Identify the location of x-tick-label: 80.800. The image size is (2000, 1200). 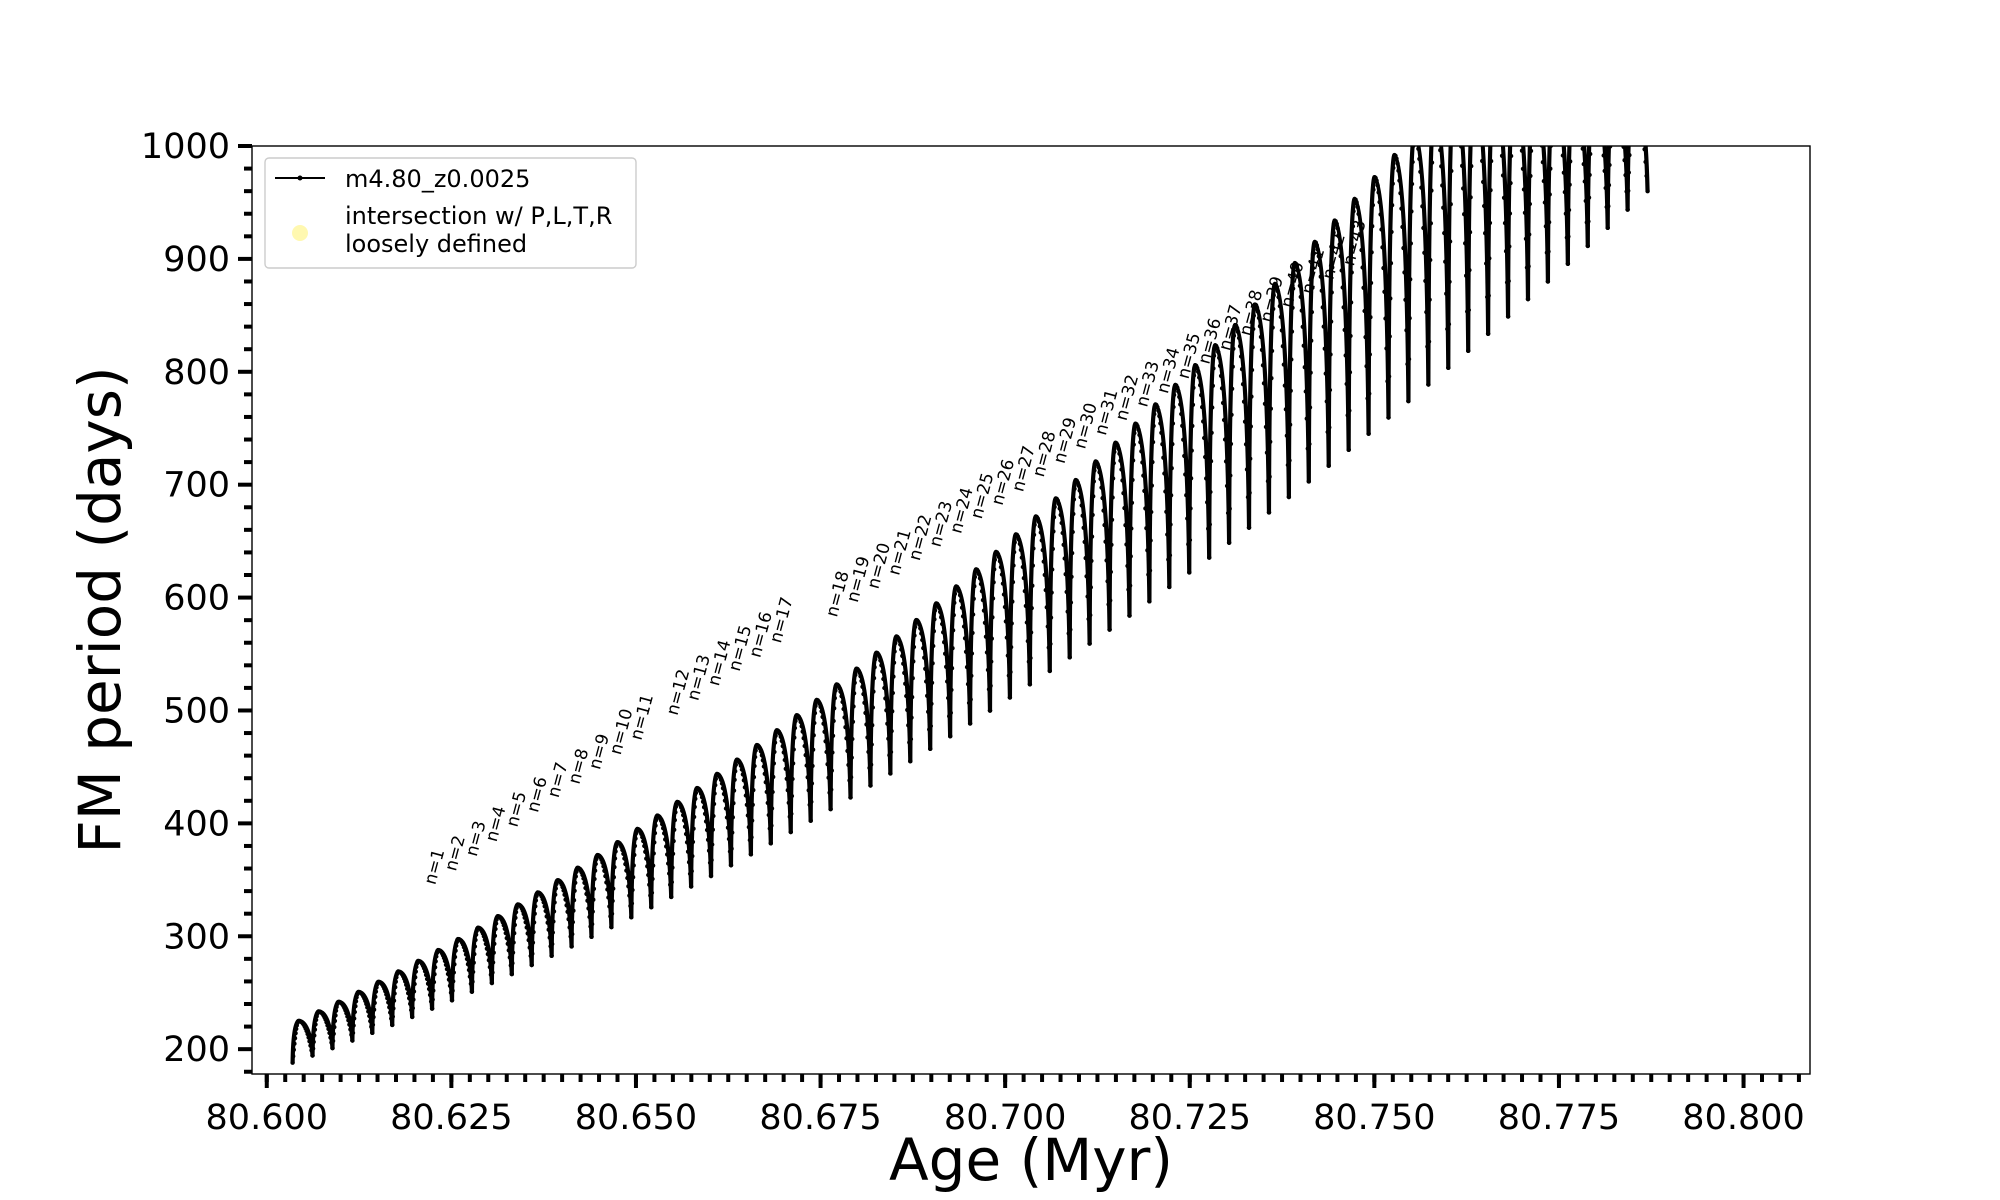
(1743, 1118).